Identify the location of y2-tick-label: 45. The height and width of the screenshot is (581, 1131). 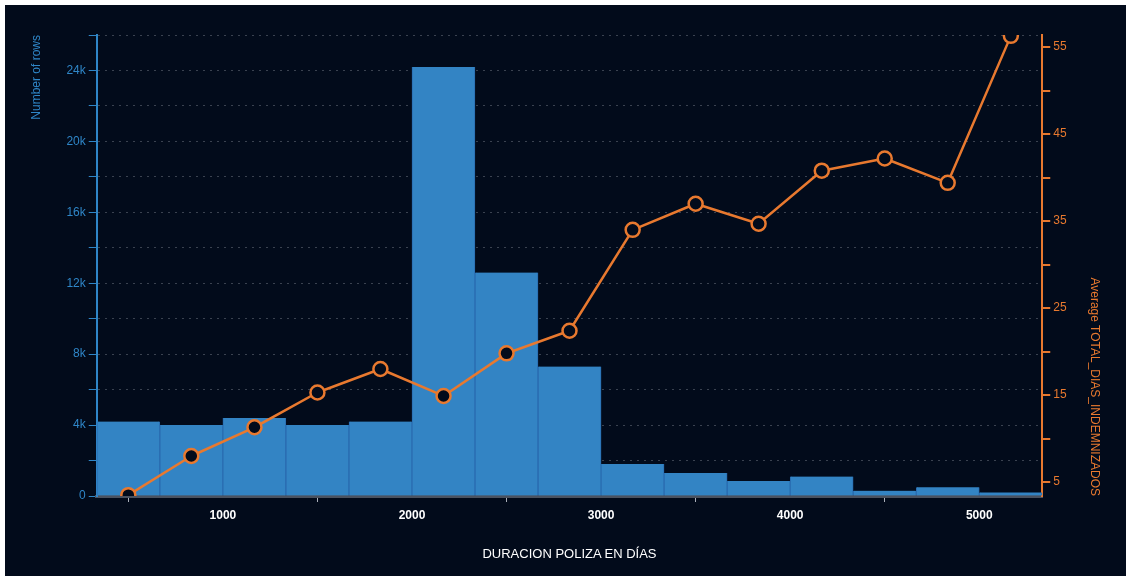
(1060, 133).